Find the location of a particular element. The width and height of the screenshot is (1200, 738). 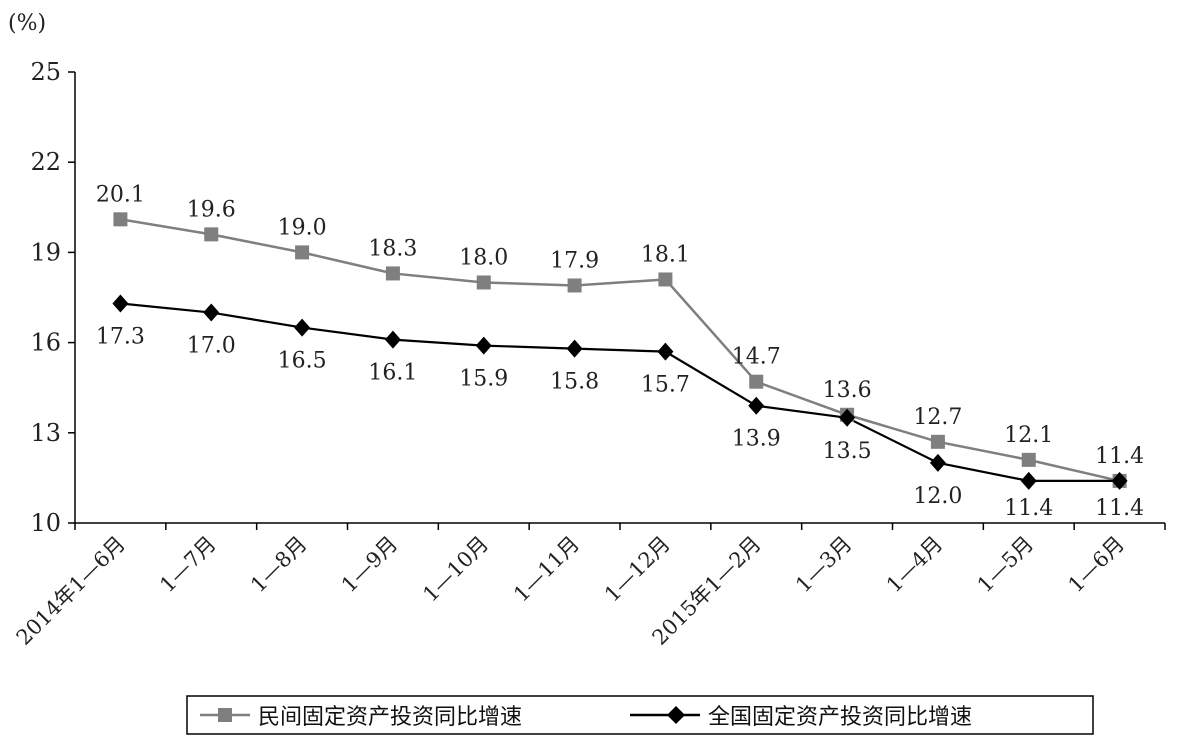

series-1-data-label: 17.0 is located at coordinates (211, 346).